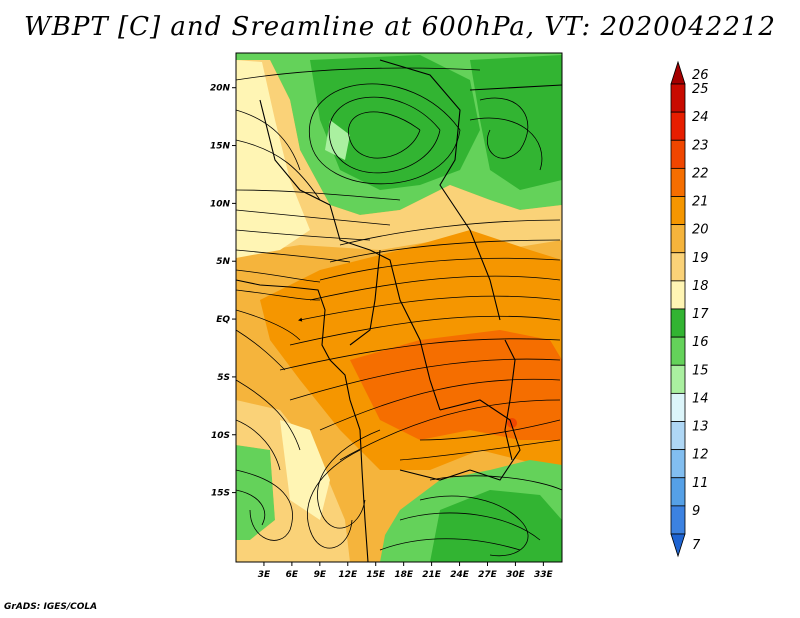 This screenshot has height=618, width=800. What do you see at coordinates (700, 370) in the screenshot?
I see `colorbar-label: 15` at bounding box center [700, 370].